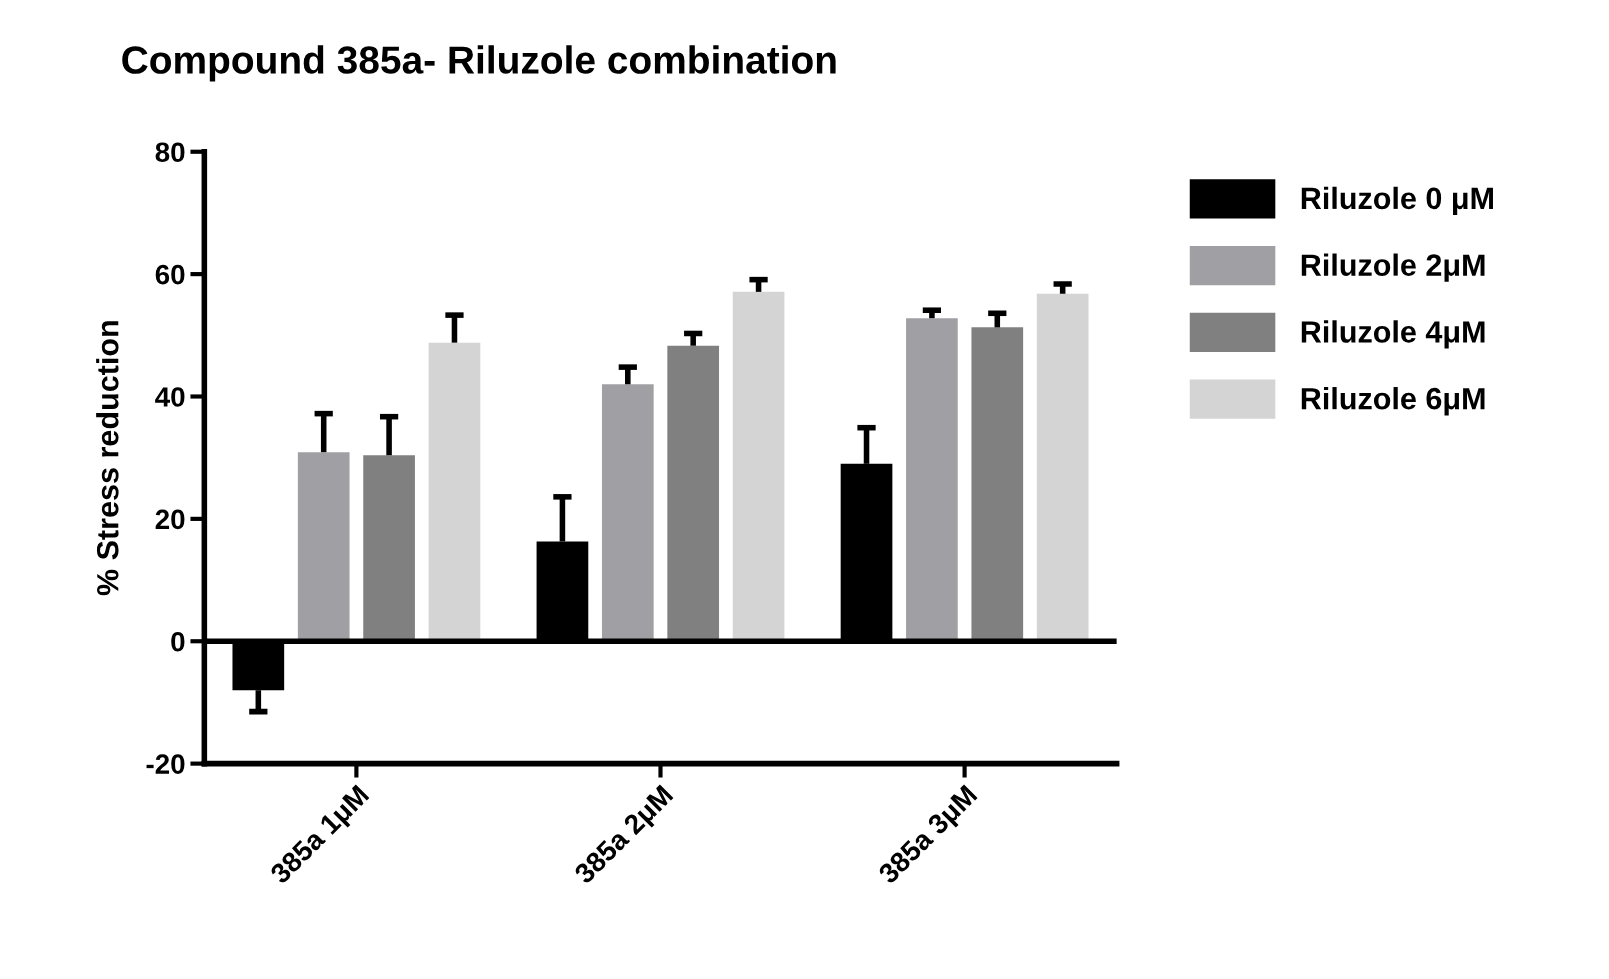  I want to click on y-axis-title: % Stress reduction, so click(107, 458).